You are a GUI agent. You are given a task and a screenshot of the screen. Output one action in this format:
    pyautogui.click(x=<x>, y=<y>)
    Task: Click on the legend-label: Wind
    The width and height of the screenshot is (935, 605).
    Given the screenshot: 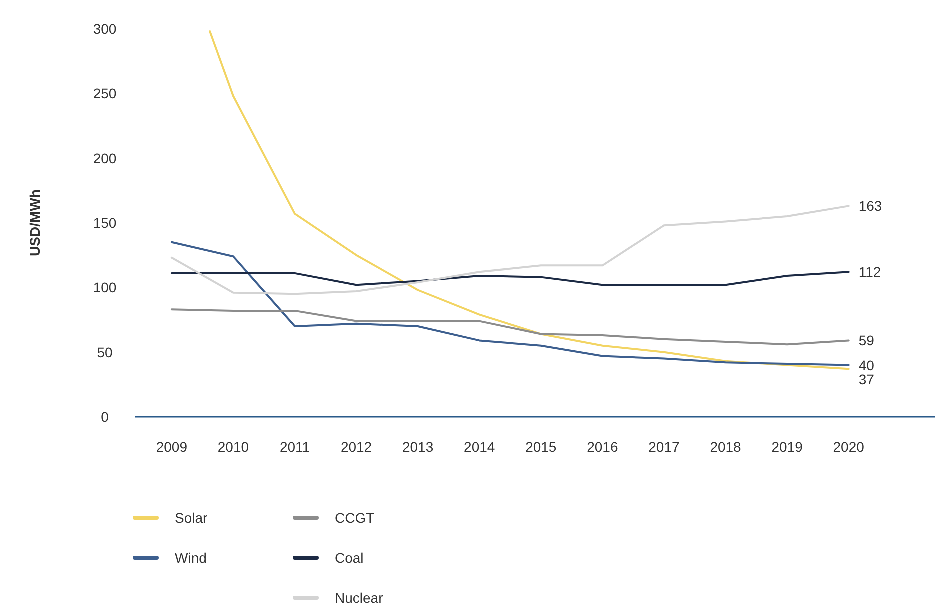 What is the action you would take?
    pyautogui.click(x=191, y=558)
    